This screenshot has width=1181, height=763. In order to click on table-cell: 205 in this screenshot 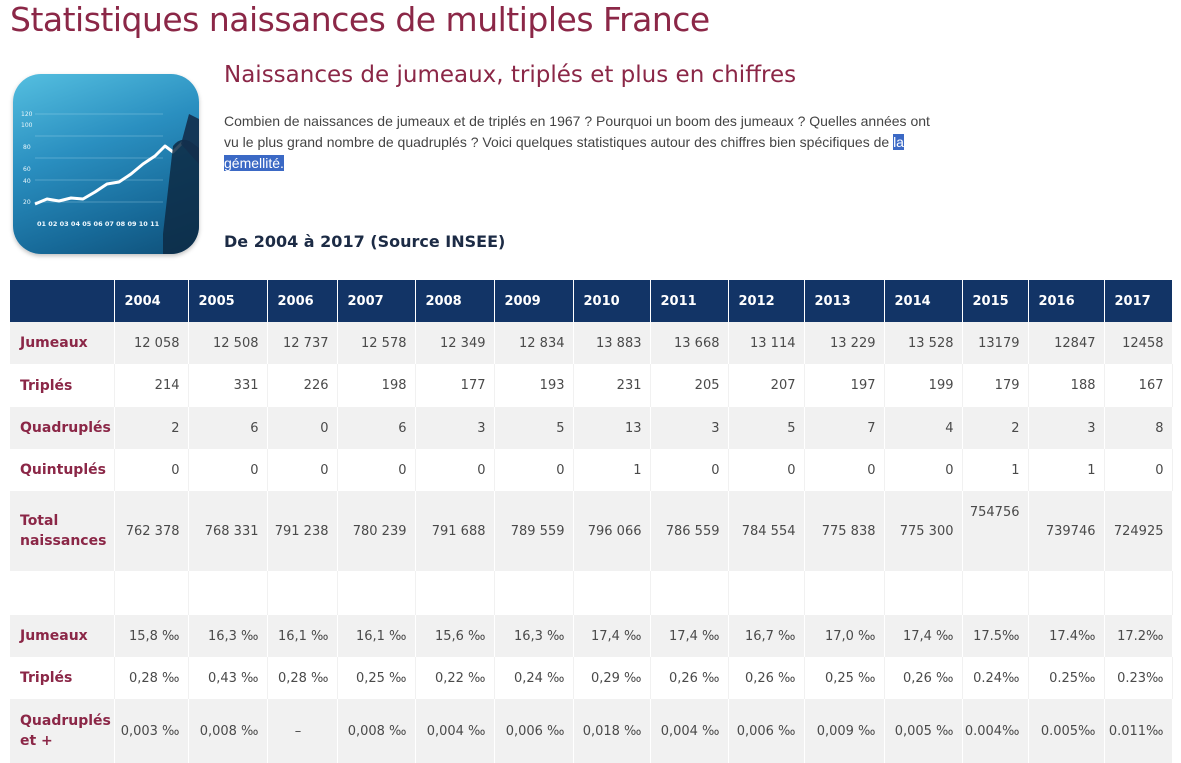, I will do `click(689, 385)`.